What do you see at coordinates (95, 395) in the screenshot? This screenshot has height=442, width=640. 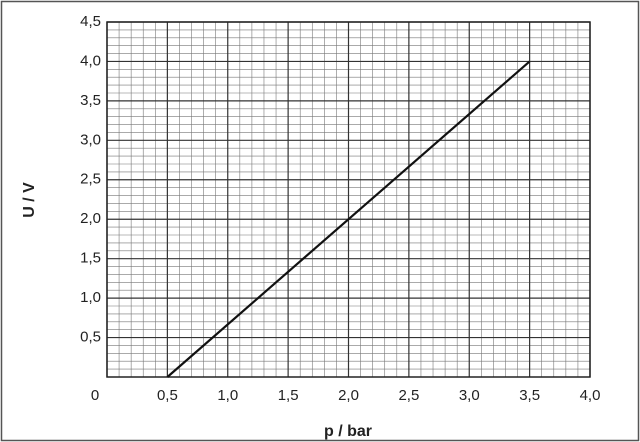 I see `x-tick-label: 0` at bounding box center [95, 395].